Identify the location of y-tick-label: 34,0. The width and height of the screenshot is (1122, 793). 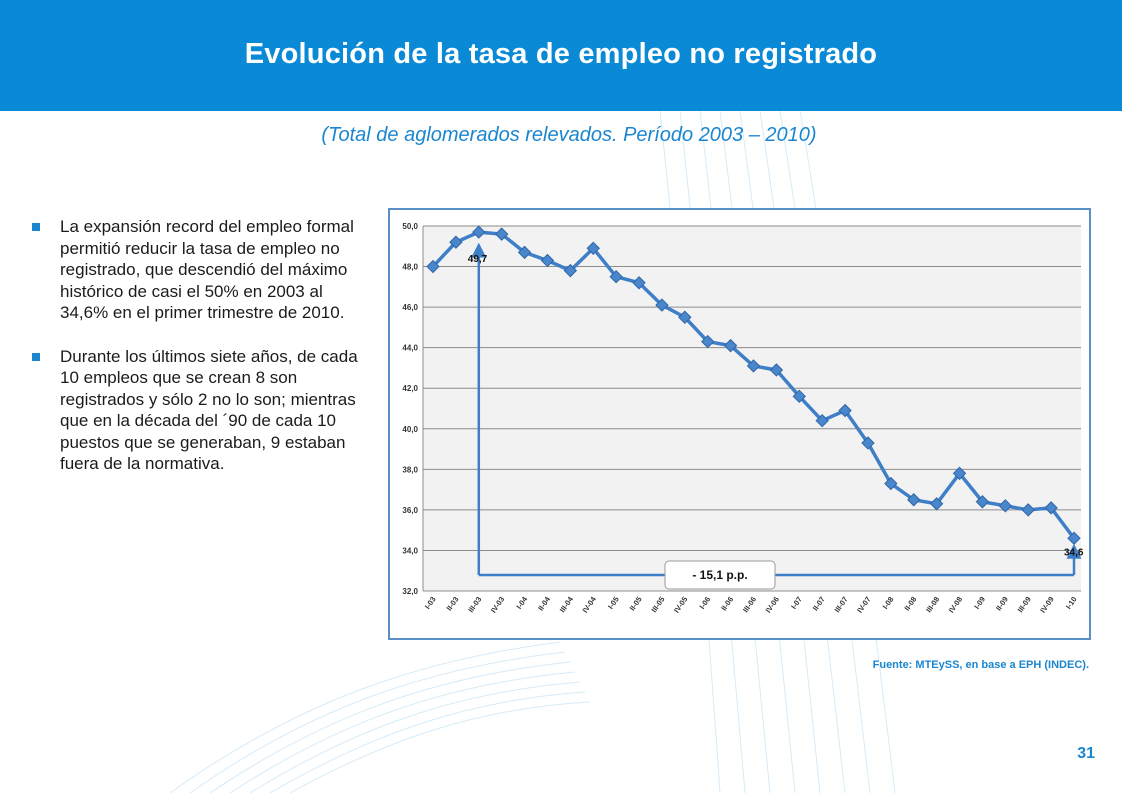
(410, 550).